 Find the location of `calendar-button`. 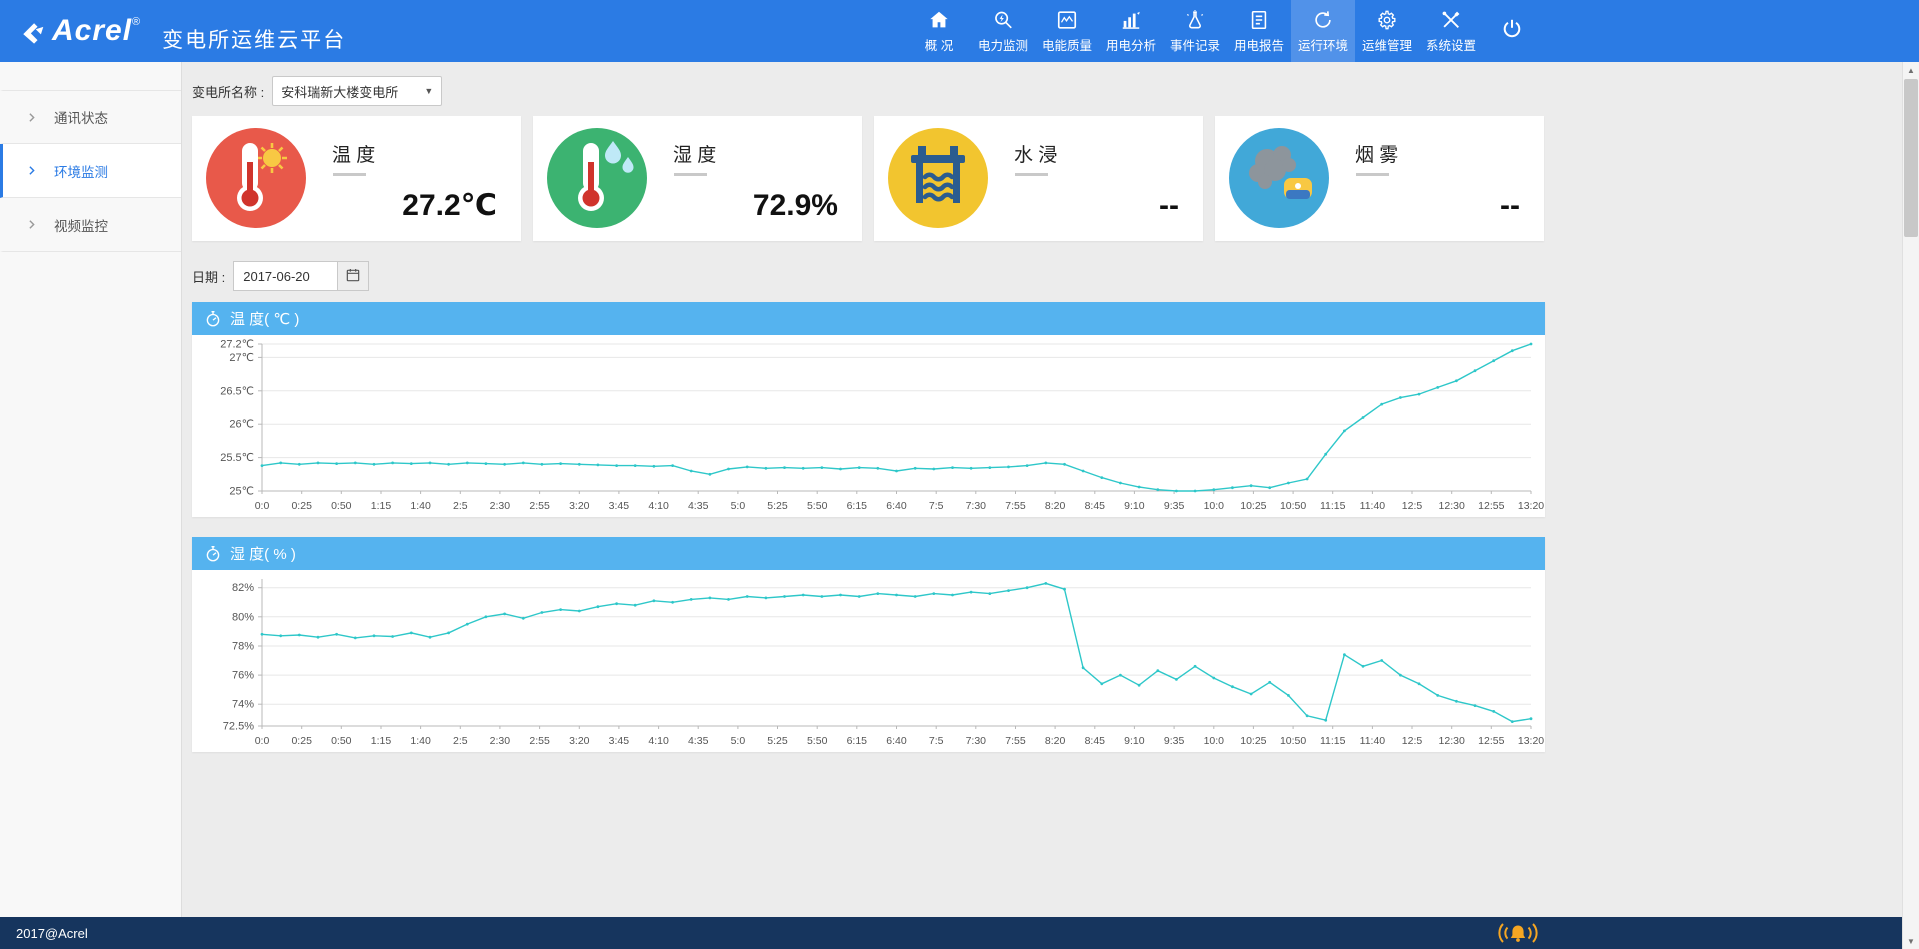

calendar-button is located at coordinates (353, 276).